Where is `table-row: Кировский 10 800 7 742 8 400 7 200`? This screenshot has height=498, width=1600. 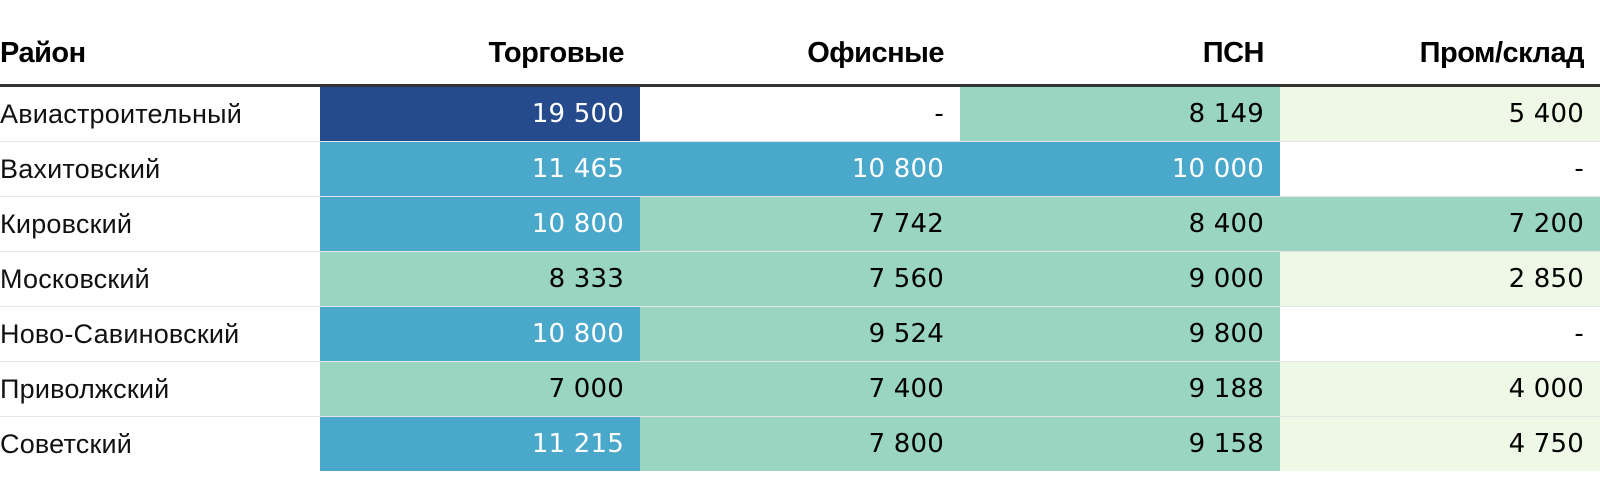
table-row: Кировский 10 800 7 742 8 400 7 200 is located at coordinates (800, 224).